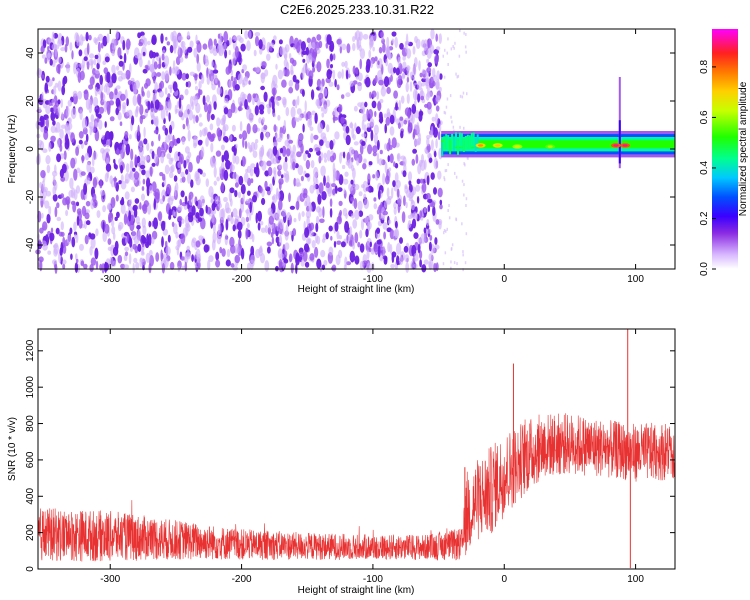 This screenshot has height=600, width=750. I want to click on signal-cell, so click(473, 139).